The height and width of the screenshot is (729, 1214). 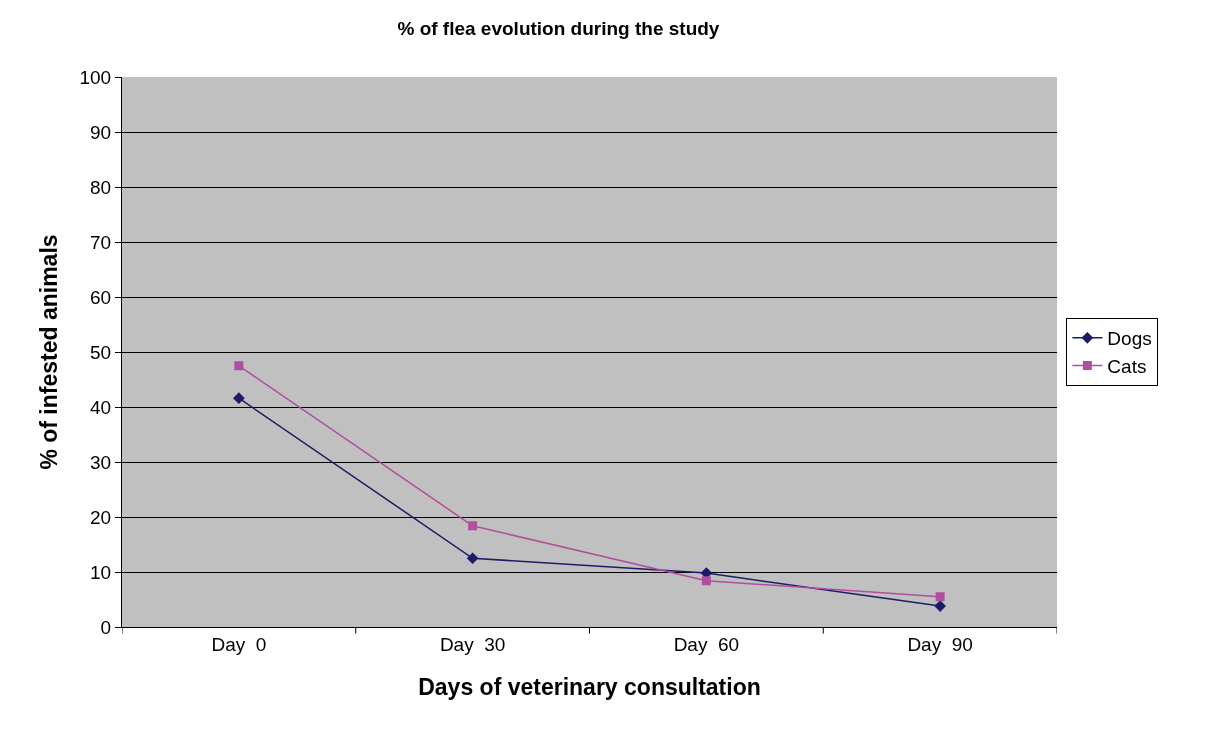 What do you see at coordinates (101, 187) in the screenshot?
I see `y-tick-label: 80` at bounding box center [101, 187].